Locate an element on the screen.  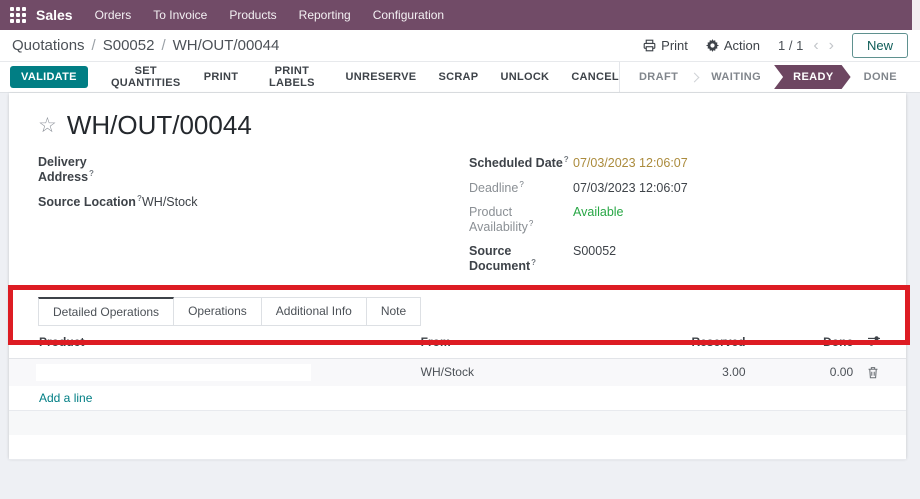
status-ready-active: READY is located at coordinates (812, 77).